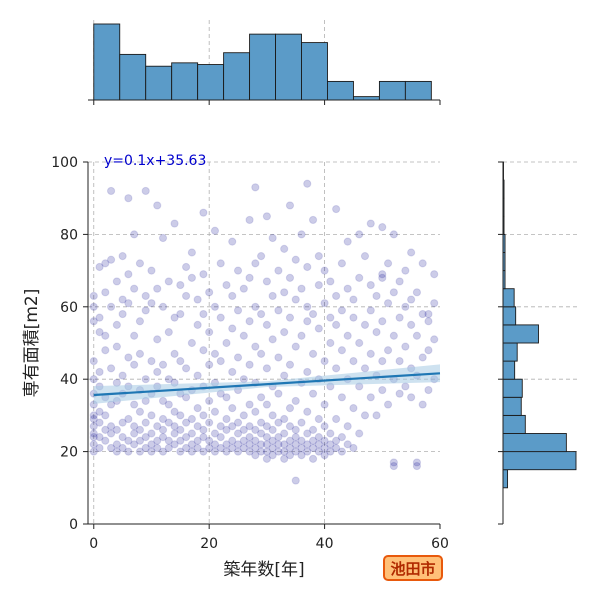 The width and height of the screenshot is (600, 604). Describe the element at coordinates (69, 308) in the screenshot. I see `y-tick-label: 60` at that location.